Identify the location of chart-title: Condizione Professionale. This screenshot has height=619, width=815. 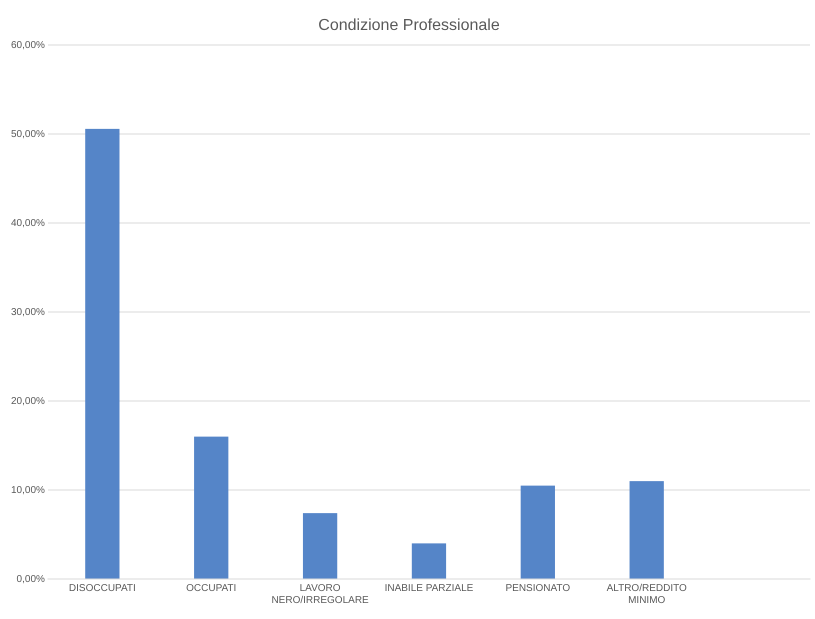
(409, 25).